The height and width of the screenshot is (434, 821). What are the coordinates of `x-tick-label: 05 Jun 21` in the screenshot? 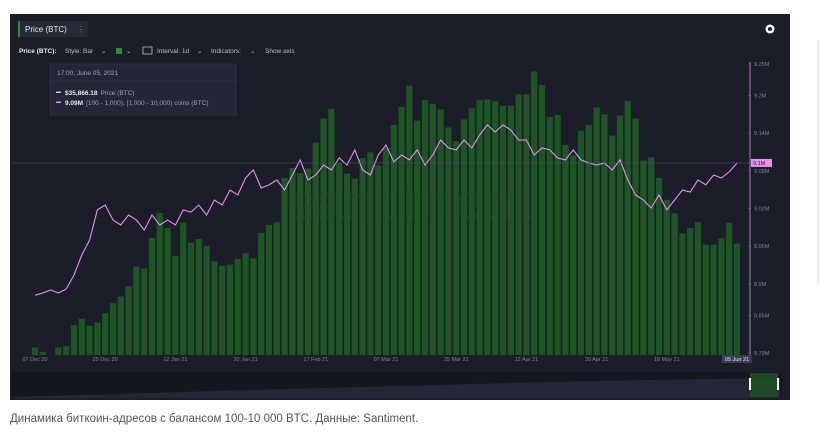 It's located at (737, 360).